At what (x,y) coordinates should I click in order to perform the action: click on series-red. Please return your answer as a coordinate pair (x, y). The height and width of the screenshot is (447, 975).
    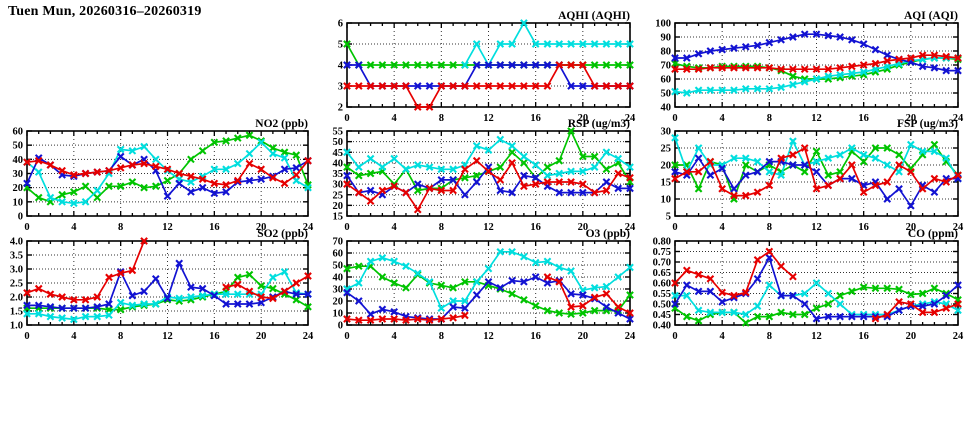
    Looking at the image, I should click on (488, 86).